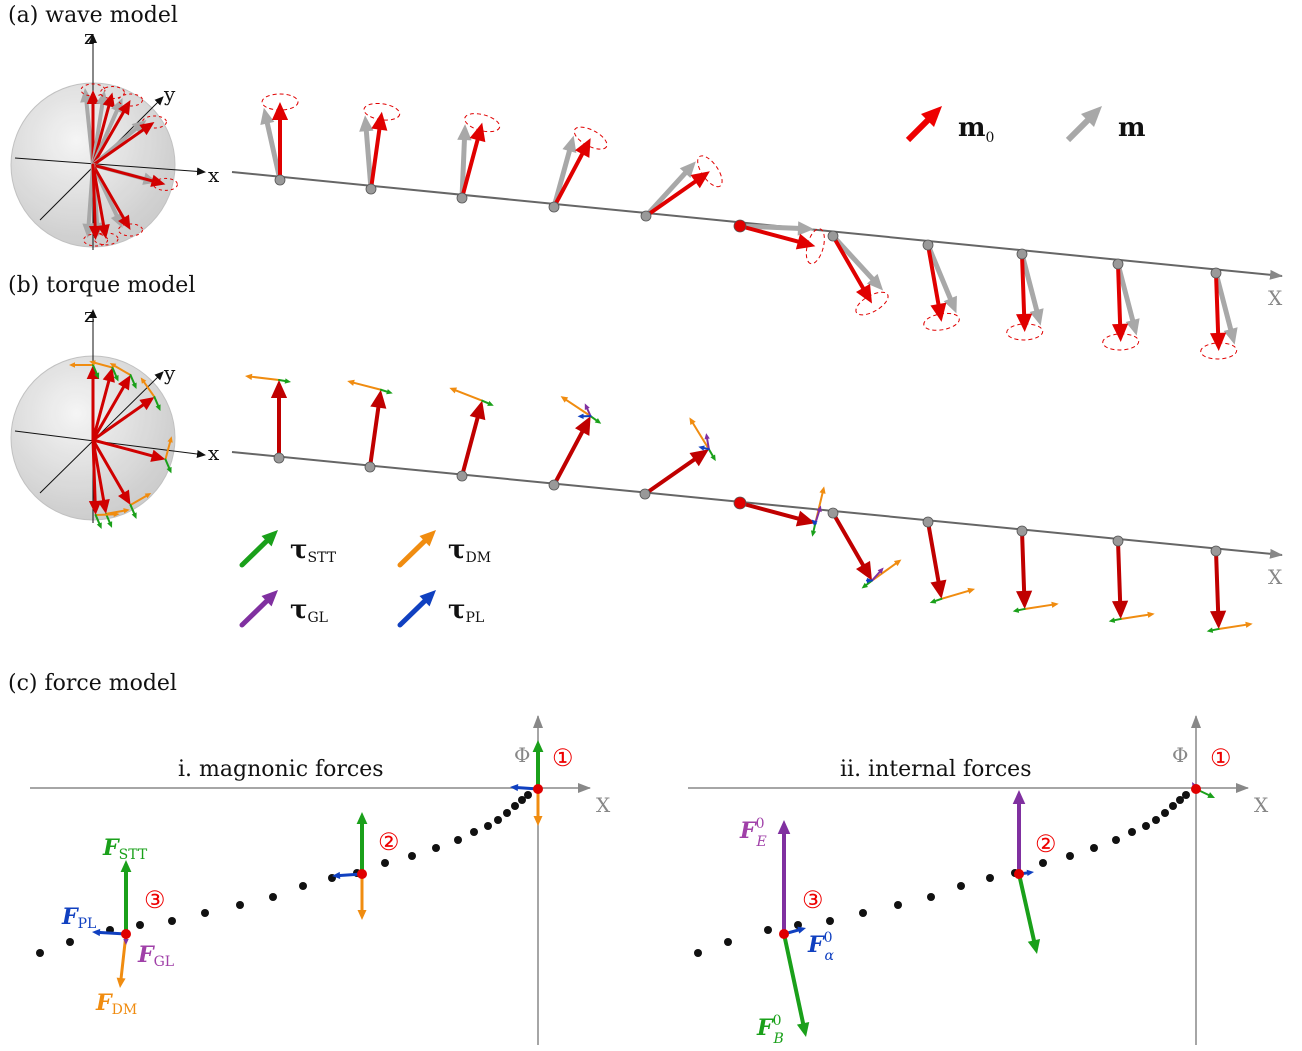 The width and height of the screenshot is (1302, 1051). What do you see at coordinates (704, 448) in the screenshot?
I see `torque-pl` at bounding box center [704, 448].